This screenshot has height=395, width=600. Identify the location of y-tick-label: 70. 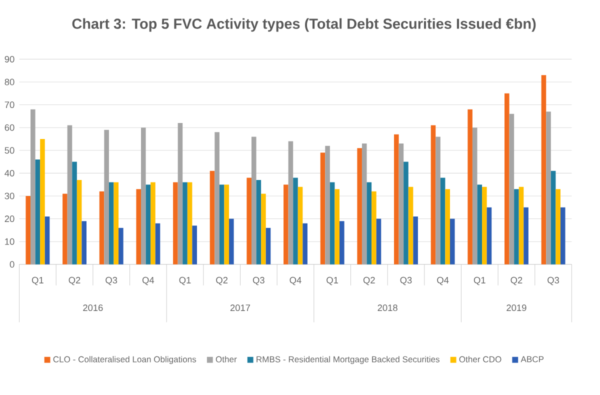
(9, 105).